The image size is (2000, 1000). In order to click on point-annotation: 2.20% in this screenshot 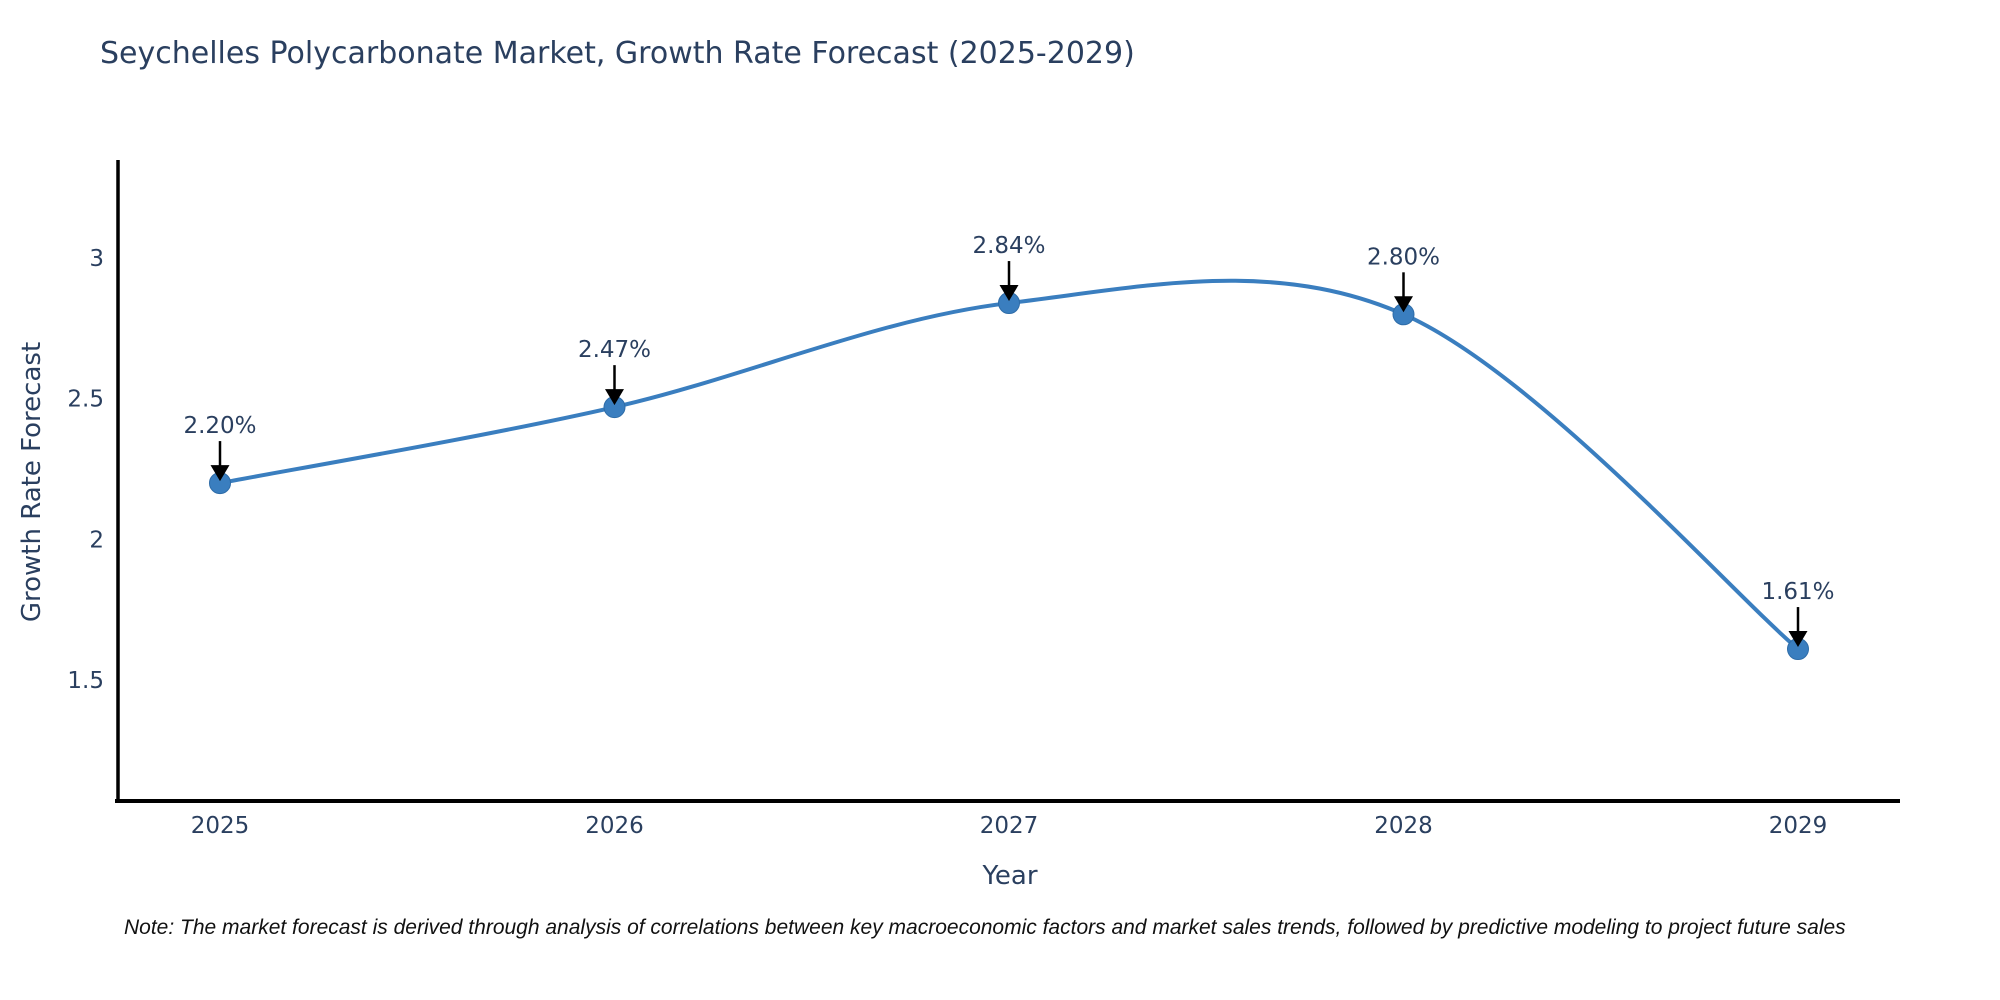, I will do `click(219, 426)`.